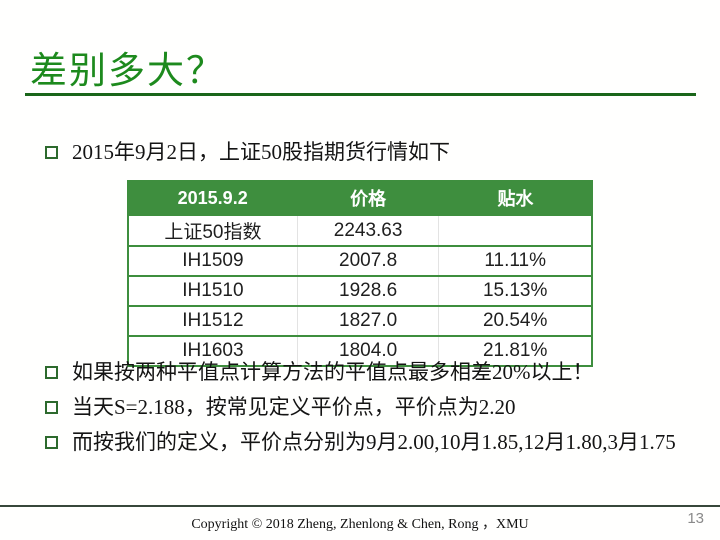 Image resolution: width=720 pixels, height=540 pixels. What do you see at coordinates (294, 407) in the screenshot?
I see `bullet-text: 当天S=2.188，按常见定义平价点，平价点为2.20` at bounding box center [294, 407].